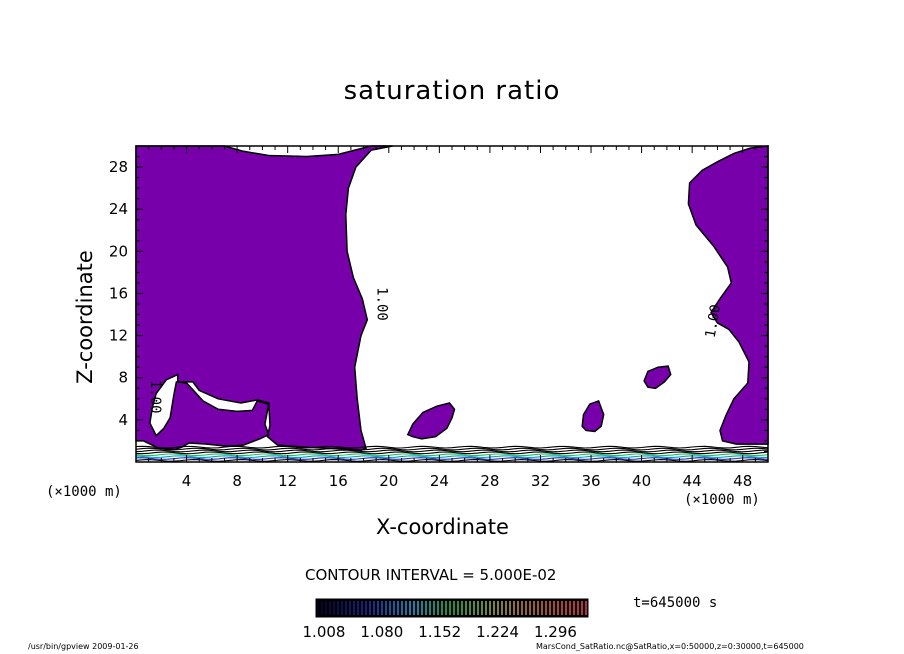  I want to click on y-tick-label: 24, so click(118, 209).